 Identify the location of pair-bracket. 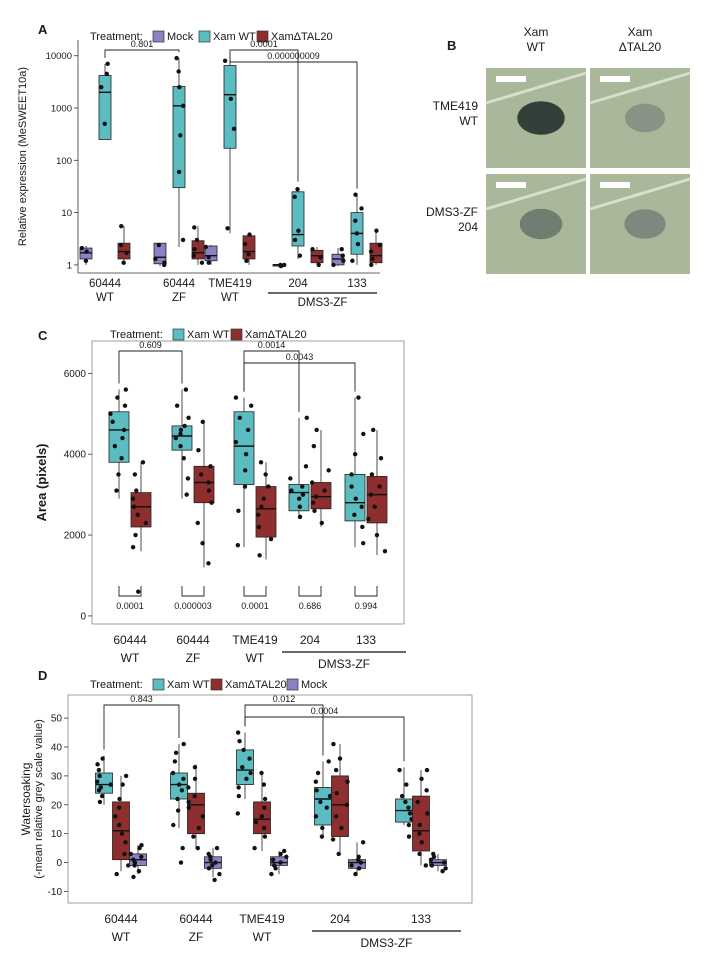
(193, 591).